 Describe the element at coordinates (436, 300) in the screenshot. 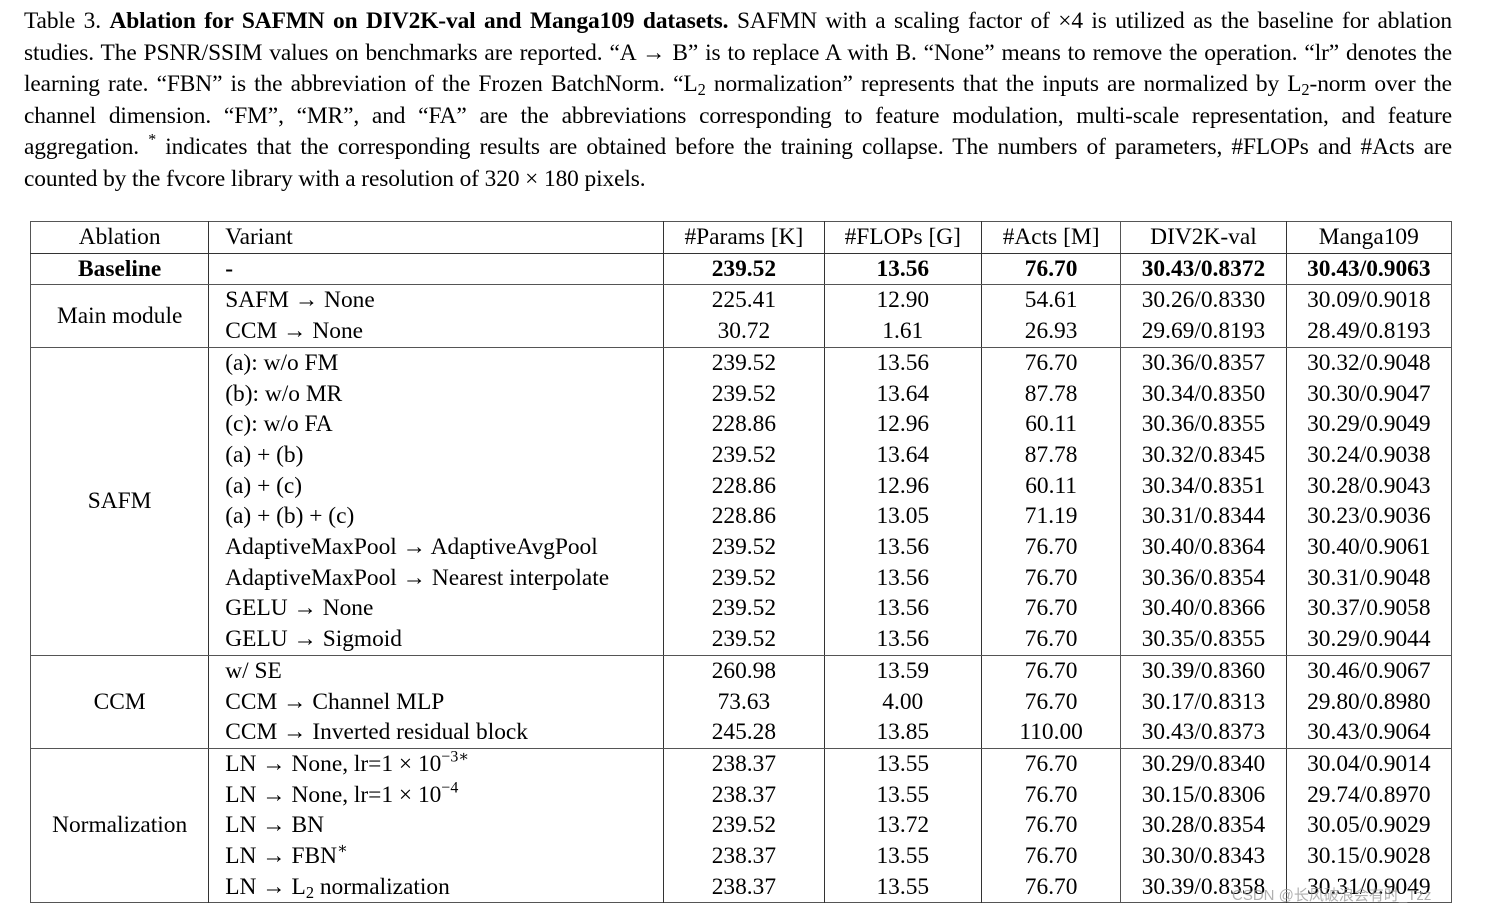

I see `variant-cell: SAFM → None` at that location.